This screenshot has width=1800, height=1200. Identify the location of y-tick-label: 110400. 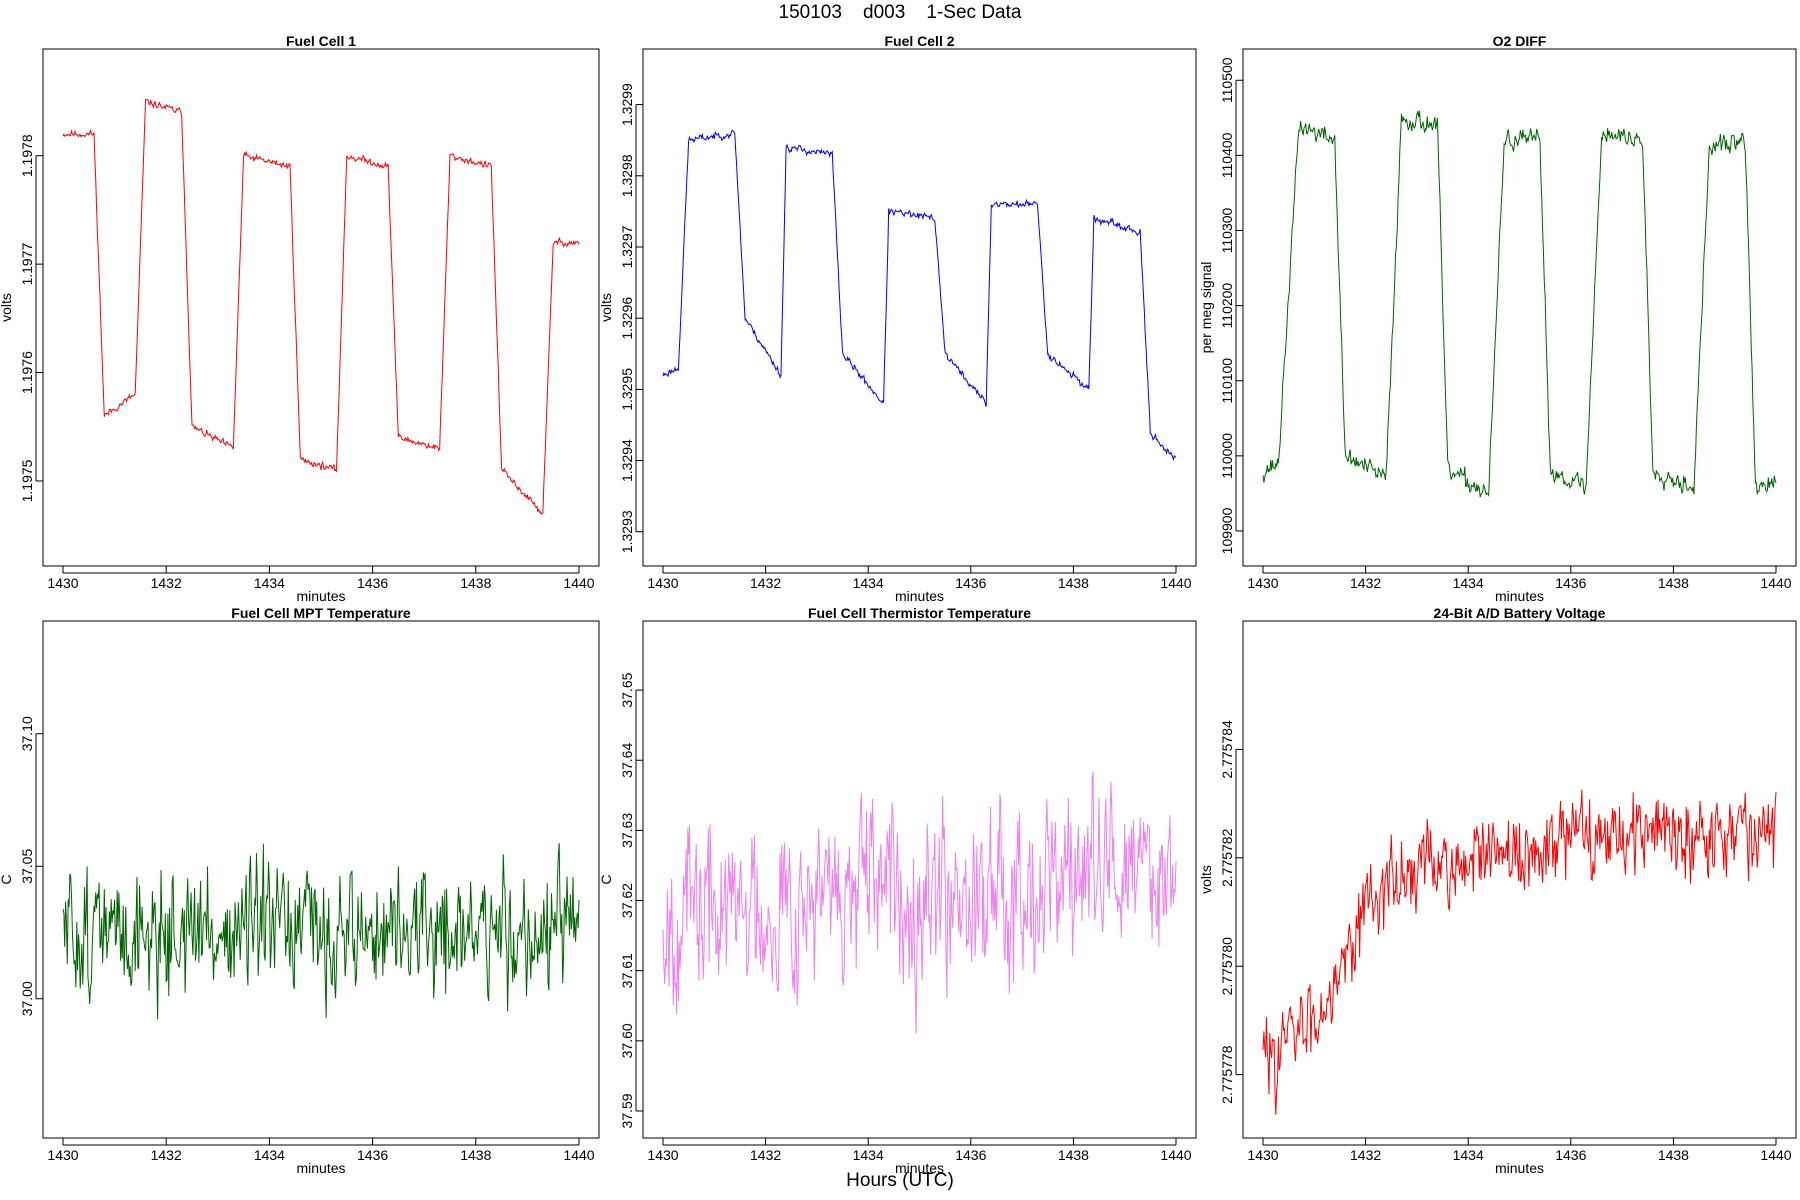
(1227, 155).